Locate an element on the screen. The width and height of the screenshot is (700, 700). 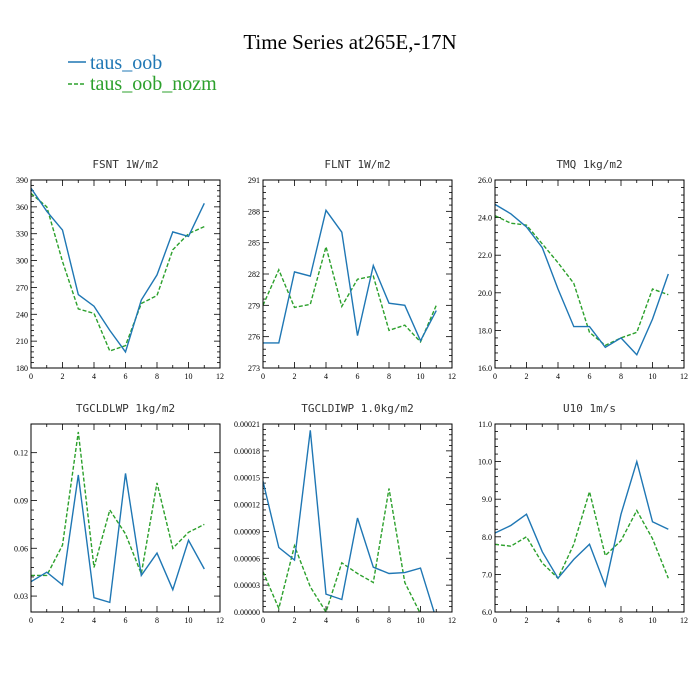
panel-title-tgcldlwp: TGCLDLWP 1kg/m2 is located at coordinates (125, 408).